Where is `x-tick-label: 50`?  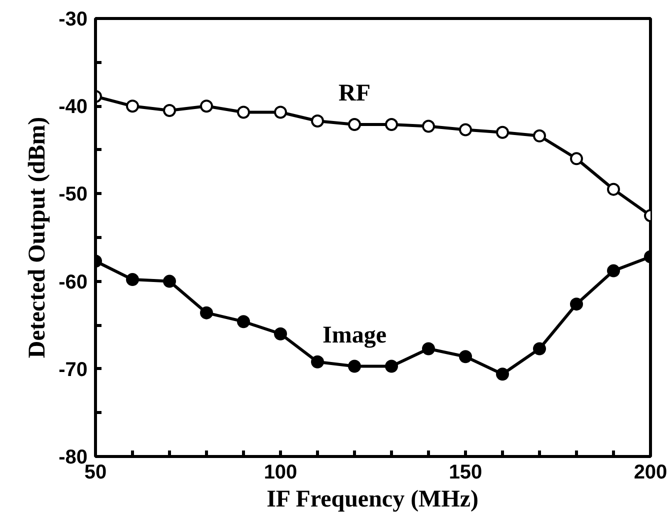 x-tick-label: 50 is located at coordinates (95, 473).